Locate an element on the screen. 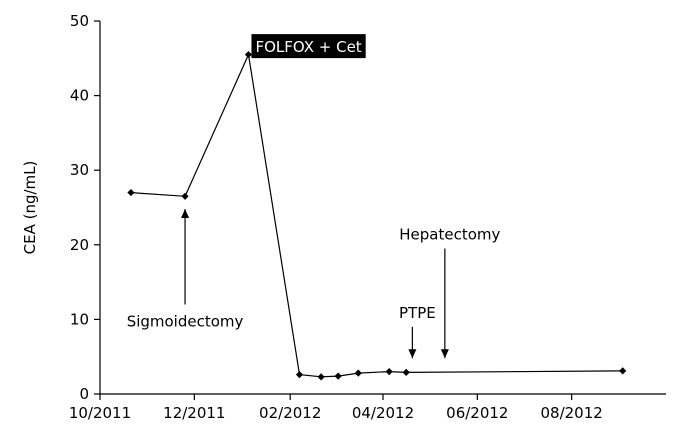 The height and width of the screenshot is (444, 673). y-axis: 0 10 20 30 40 50 is located at coordinates (85, 207).